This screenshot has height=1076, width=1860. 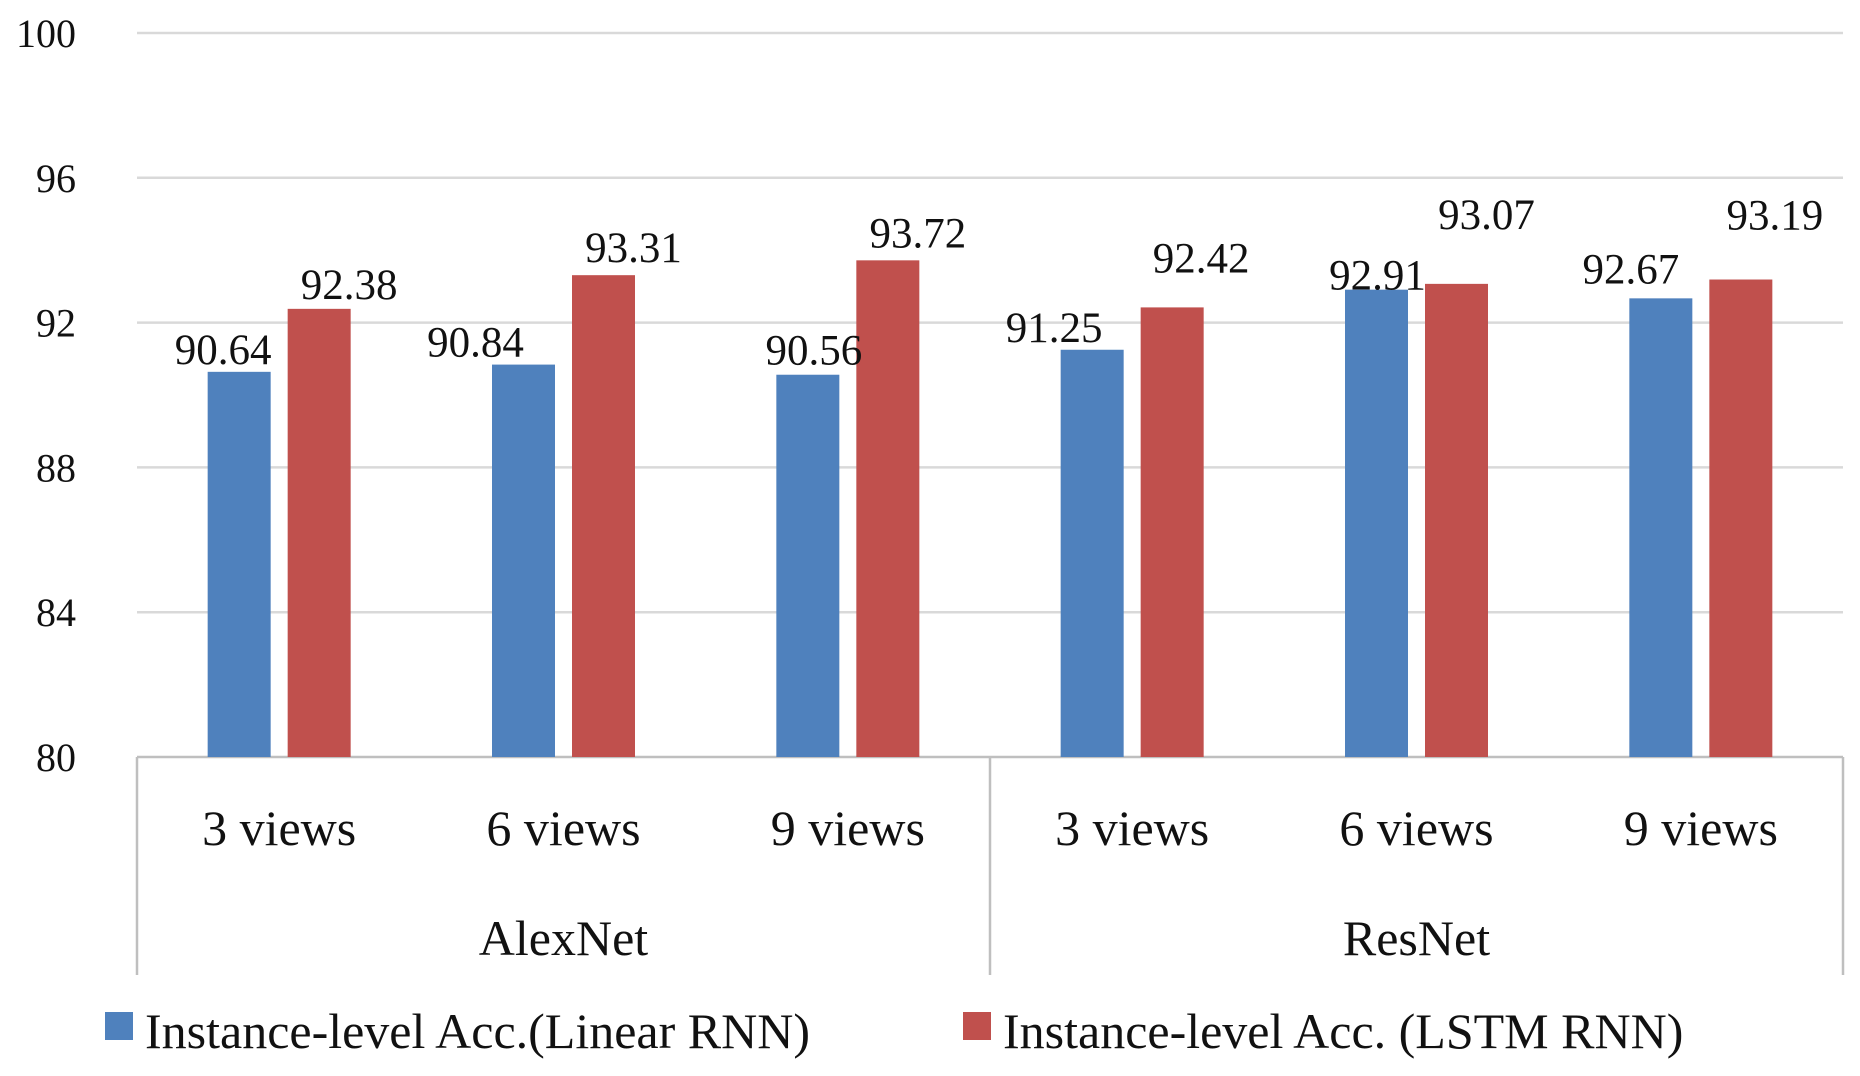 I want to click on group-label: AlexNet, so click(x=563, y=938).